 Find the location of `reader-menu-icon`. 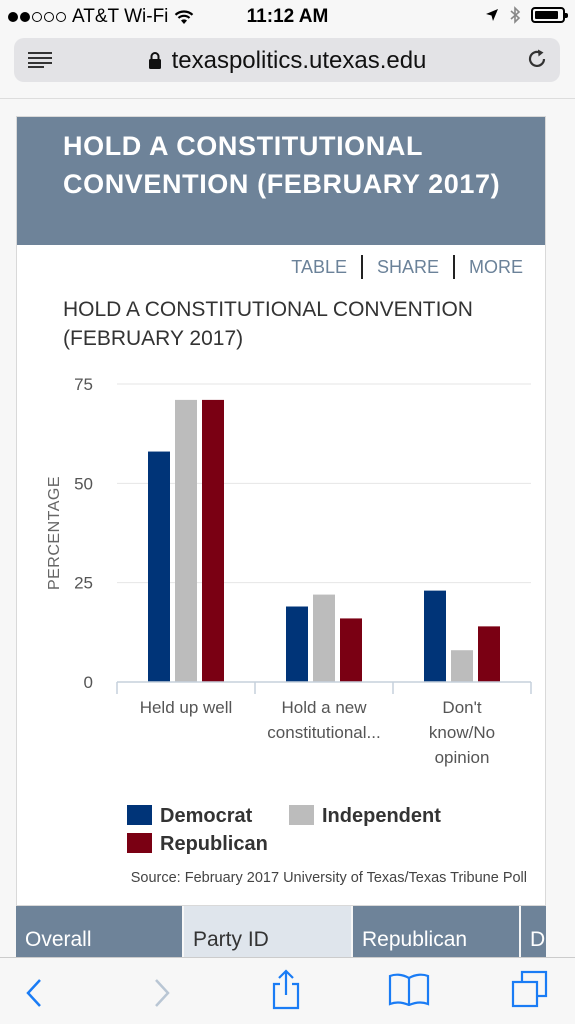

reader-menu-icon is located at coordinates (40, 60).